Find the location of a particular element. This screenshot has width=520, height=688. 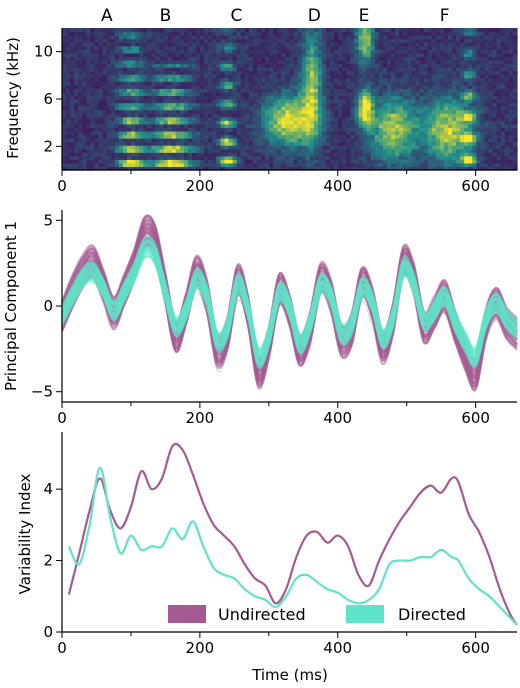

variability-x-tick-label: 200 is located at coordinates (200, 648).